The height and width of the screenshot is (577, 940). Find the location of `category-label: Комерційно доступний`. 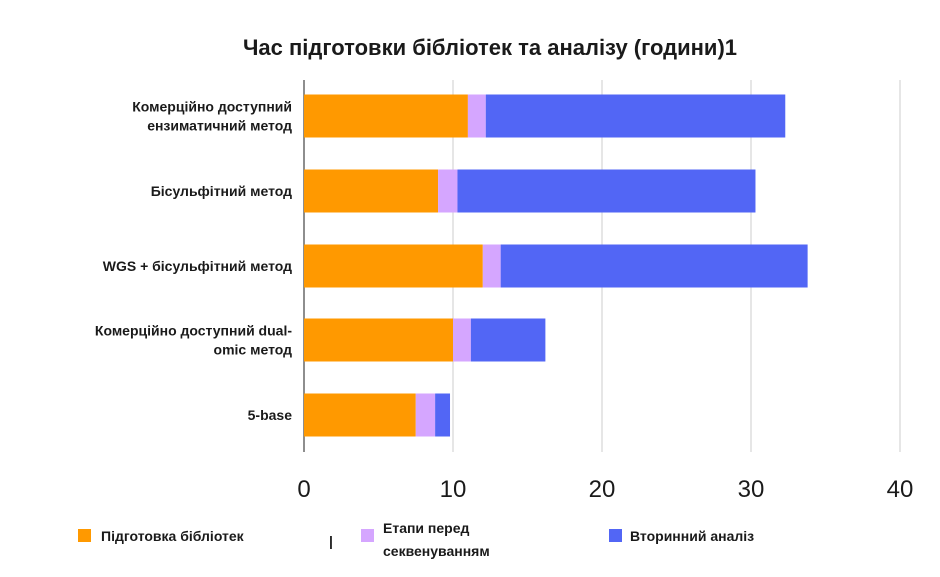

category-label: Комерційно доступний is located at coordinates (212, 107).